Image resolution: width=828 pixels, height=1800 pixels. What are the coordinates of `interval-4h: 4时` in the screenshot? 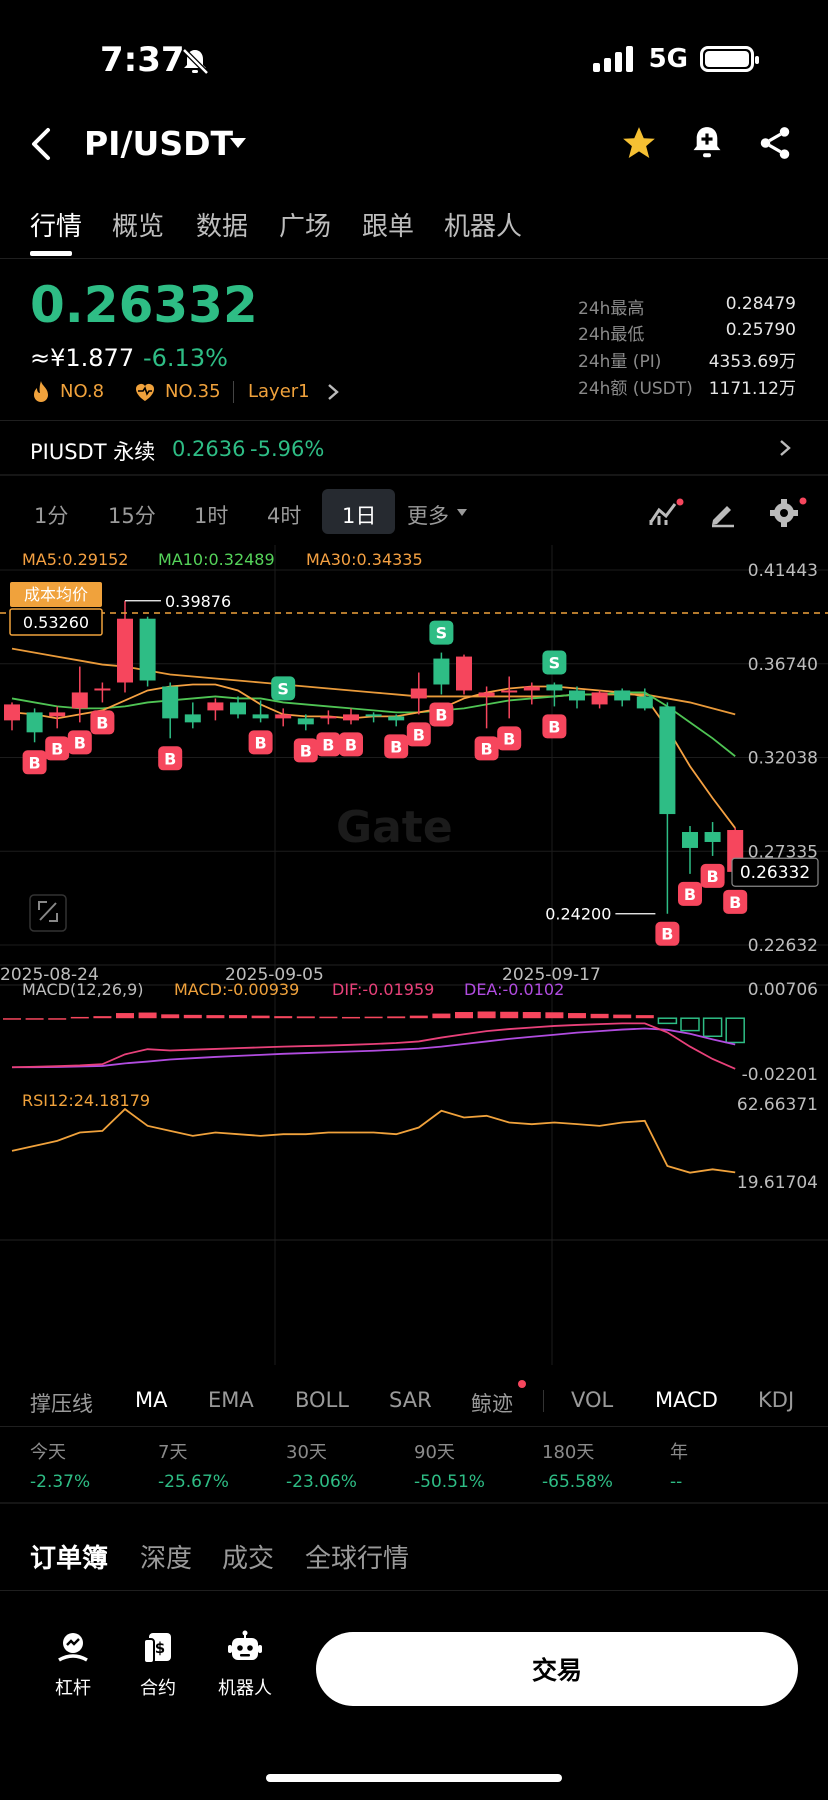 It's located at (284, 516).